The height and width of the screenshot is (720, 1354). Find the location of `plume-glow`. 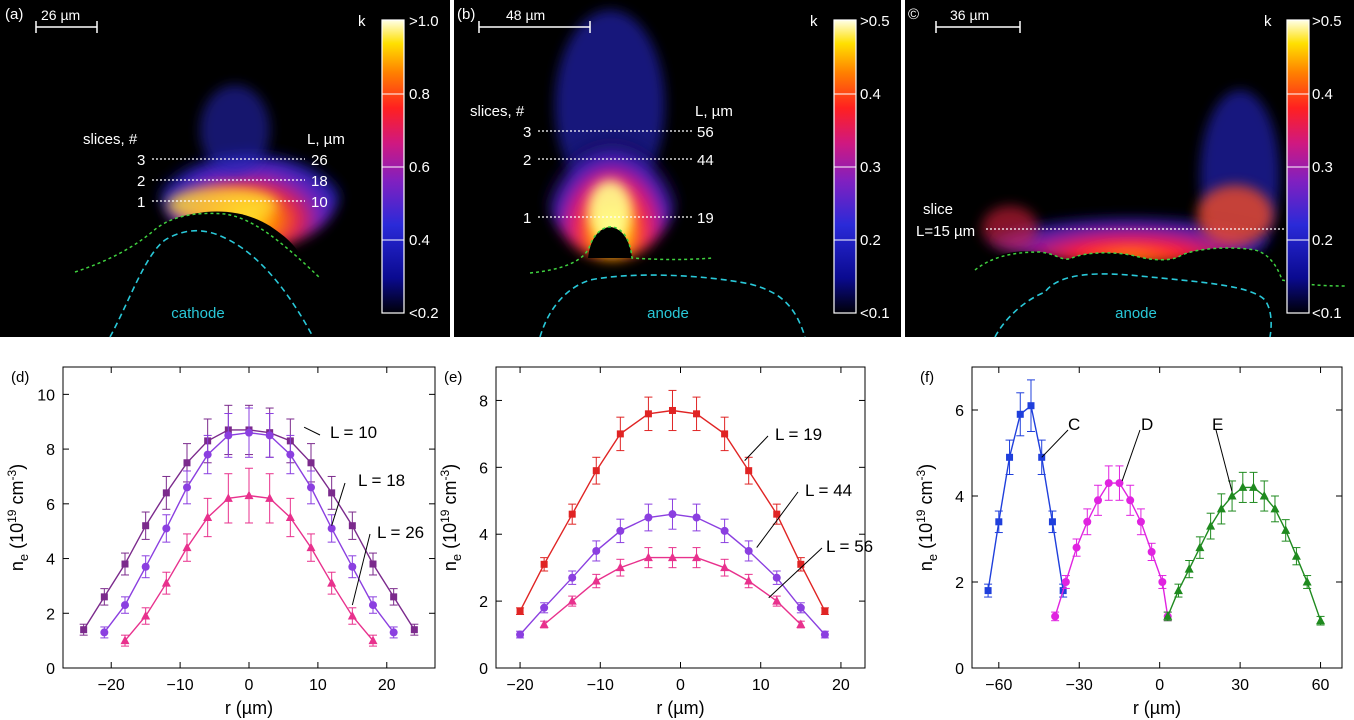

plume-glow is located at coordinates (612, 170).